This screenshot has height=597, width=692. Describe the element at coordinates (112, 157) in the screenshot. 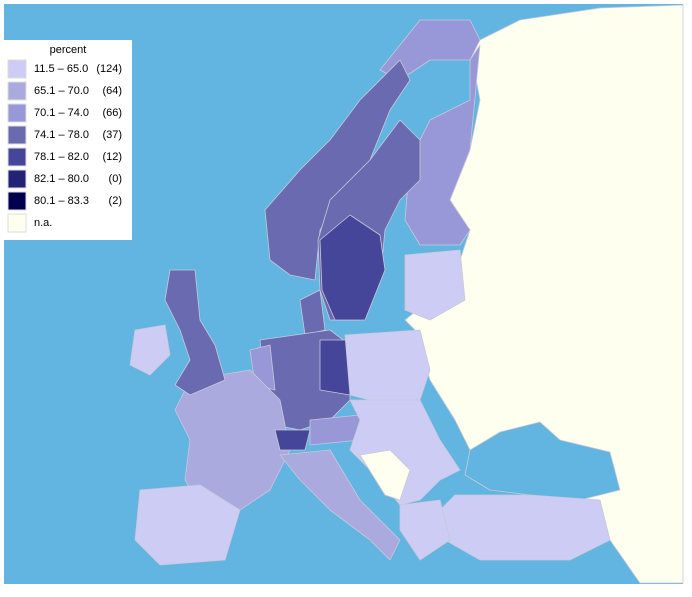

I see `legend-count: (12)` at that location.